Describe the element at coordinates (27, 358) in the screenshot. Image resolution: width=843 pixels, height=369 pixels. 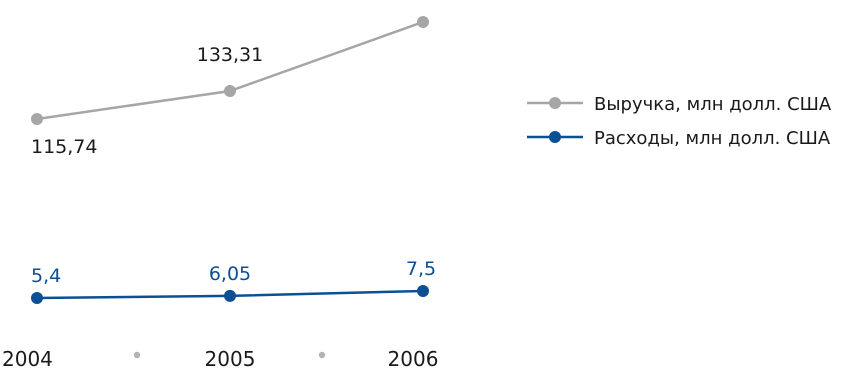
I see `x-tick-label: 2004` at that location.